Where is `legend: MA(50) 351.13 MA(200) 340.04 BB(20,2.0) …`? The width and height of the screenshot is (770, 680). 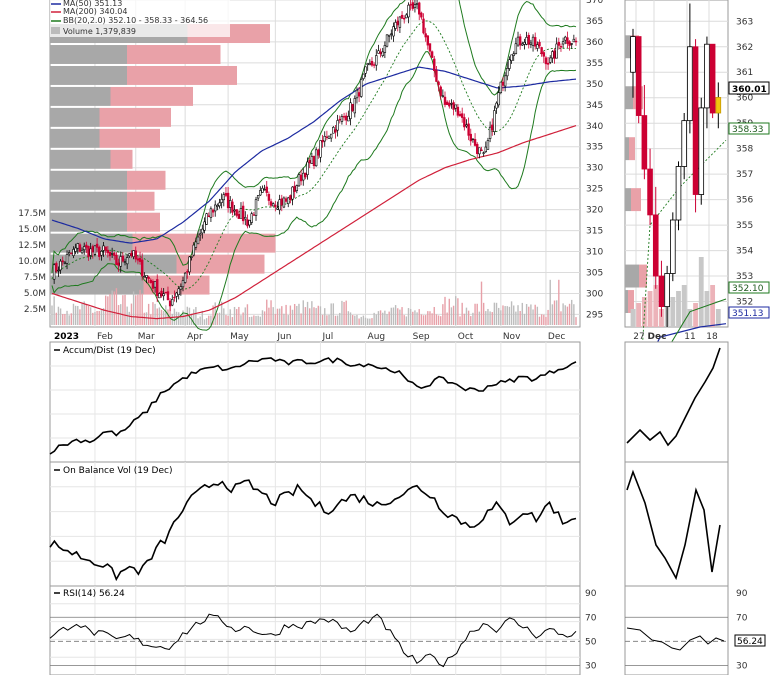
legend: MA(50) 351.13 MA(200) 340.04 BB(20,2.0) … is located at coordinates (140, 18).